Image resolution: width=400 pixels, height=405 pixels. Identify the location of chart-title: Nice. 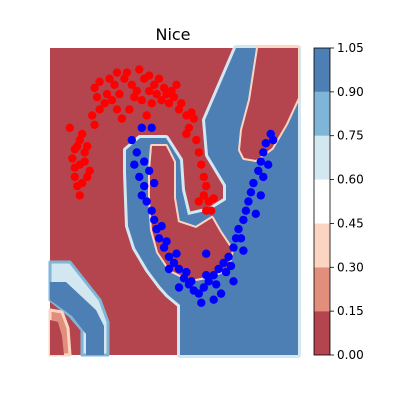
(172, 34).